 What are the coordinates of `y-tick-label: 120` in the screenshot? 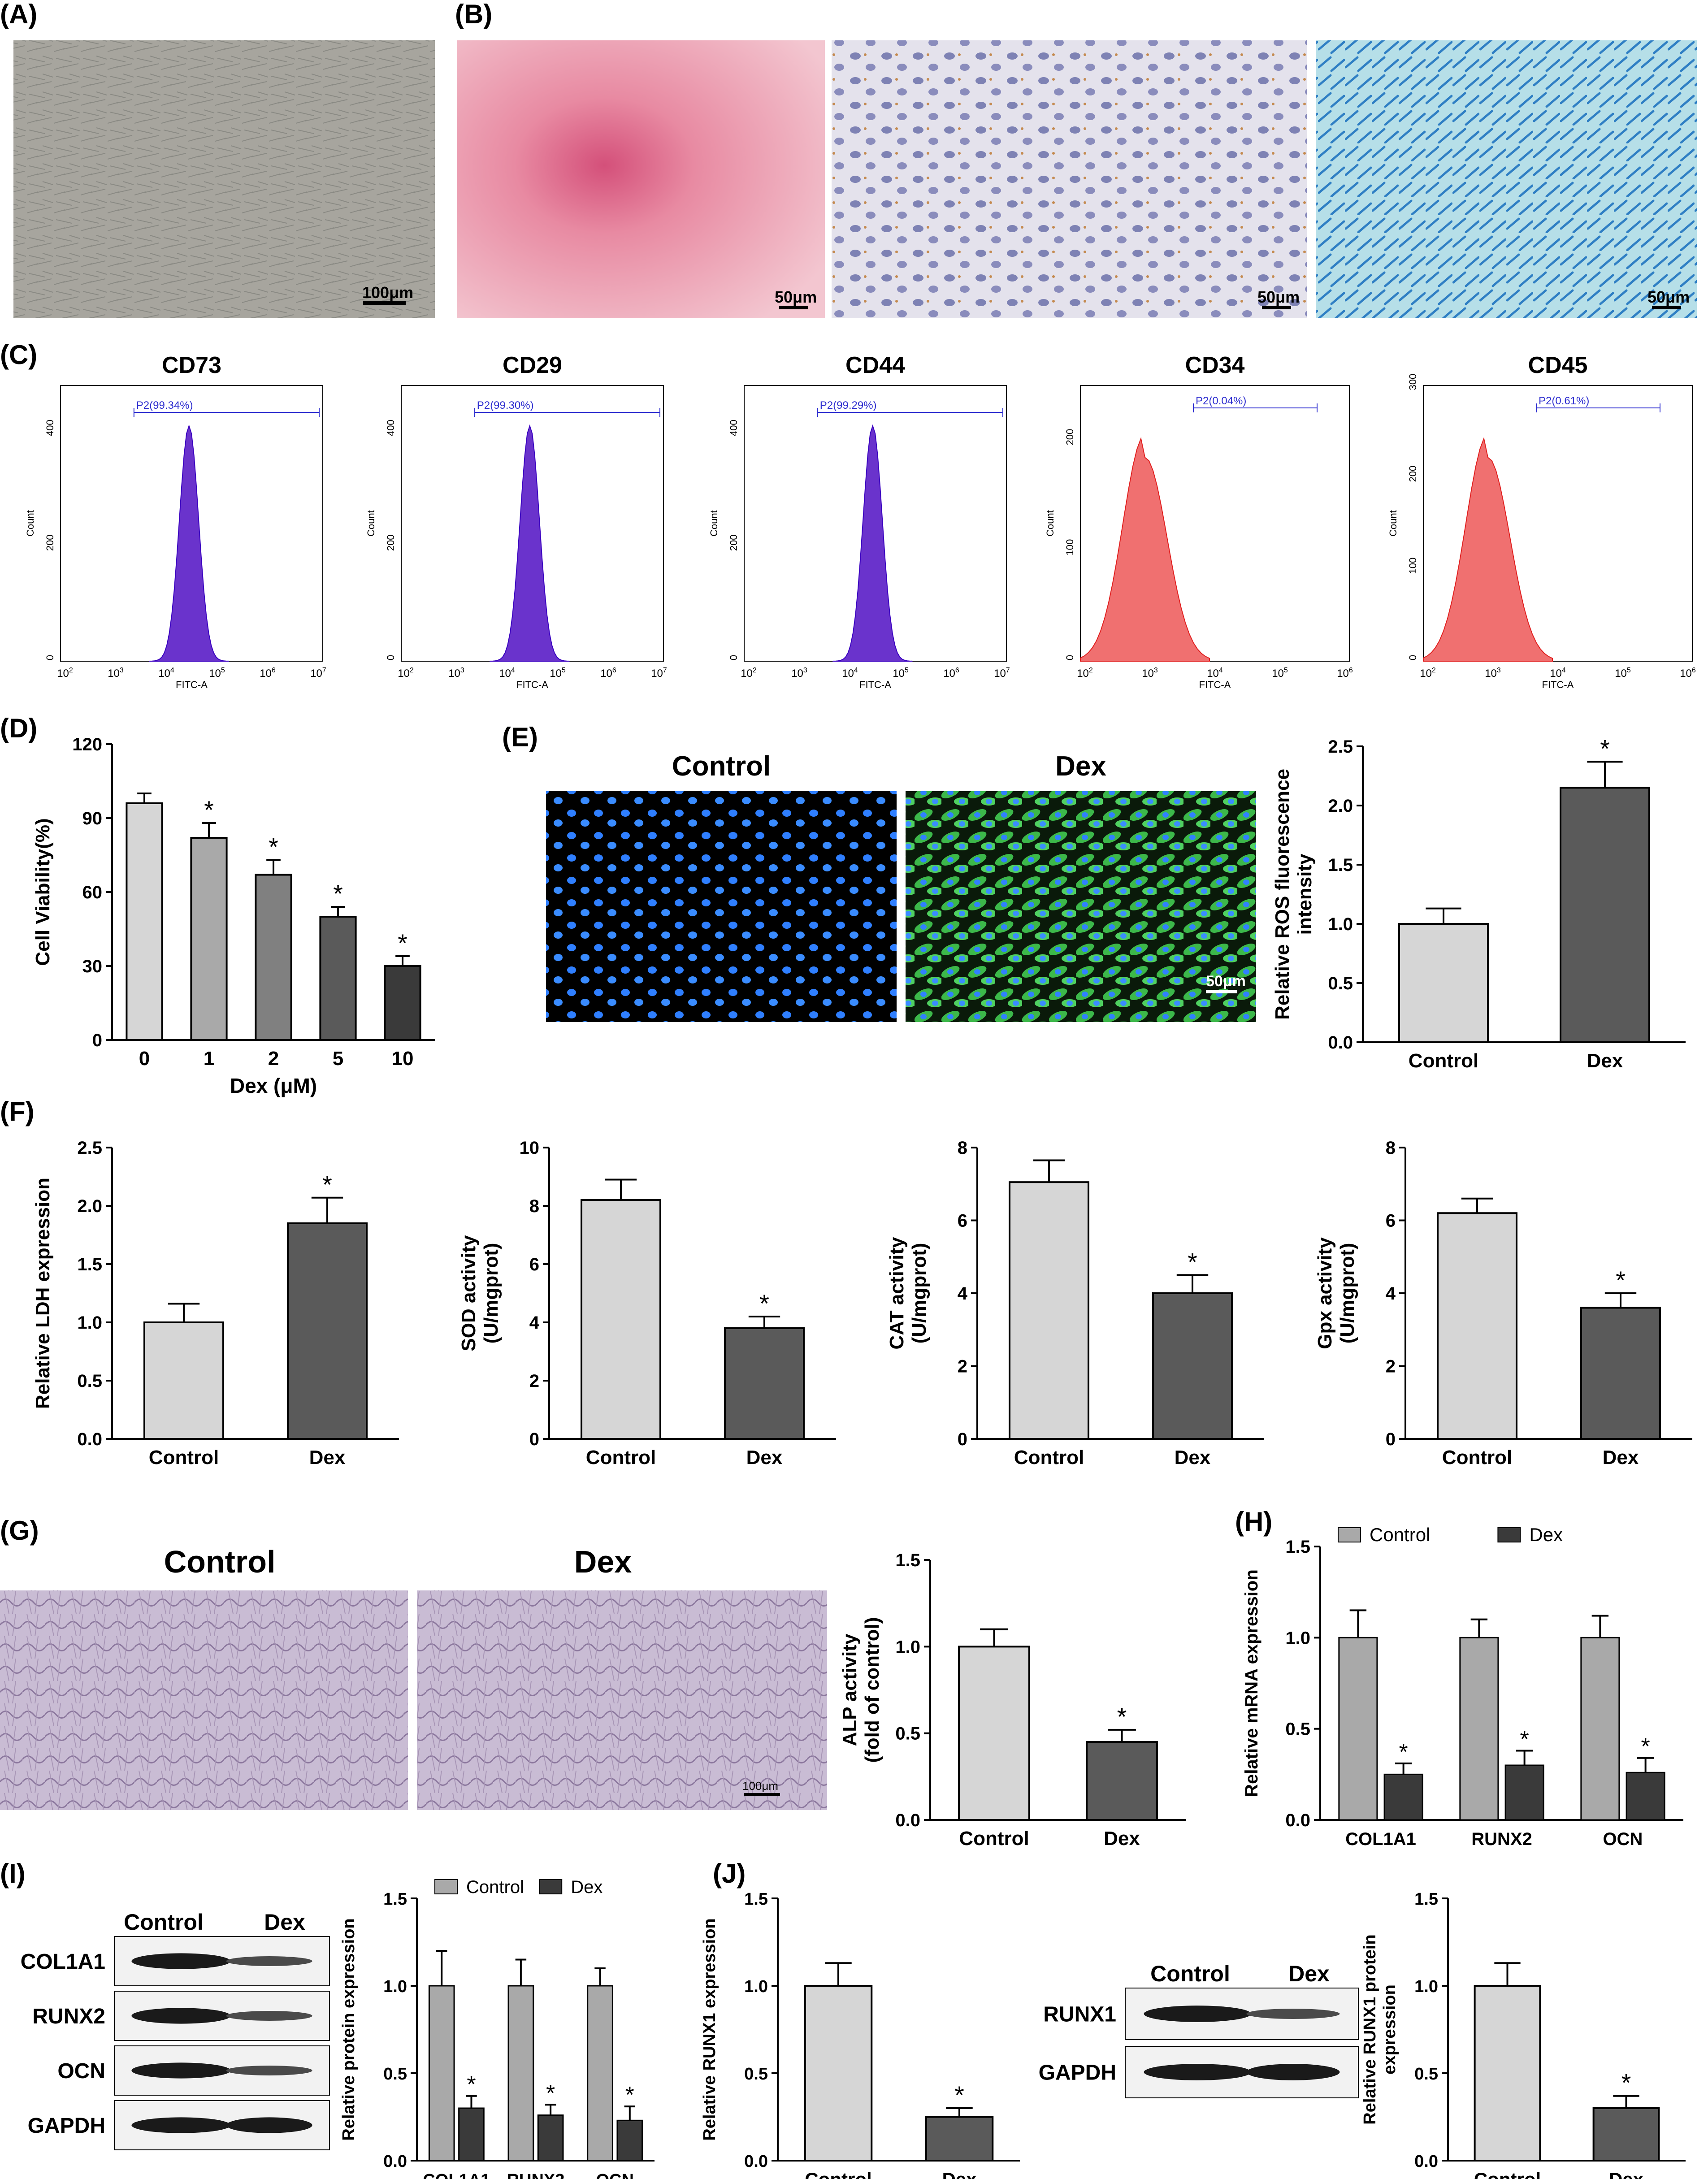 It's located at (87, 745).